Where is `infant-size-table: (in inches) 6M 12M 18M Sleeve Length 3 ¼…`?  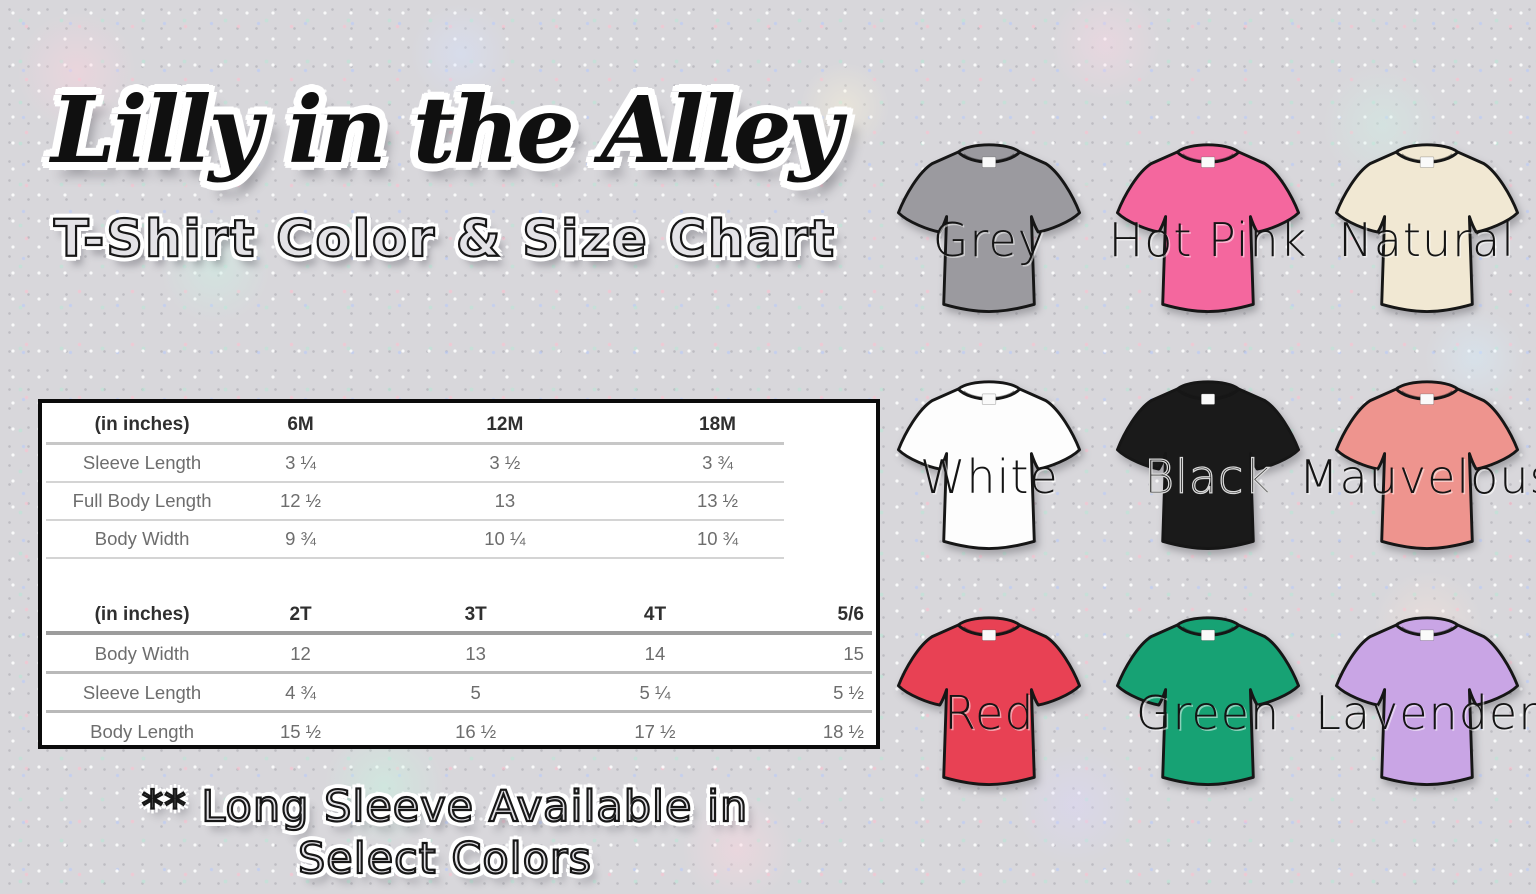 infant-size-table: (in inches) 6M 12M 18M Sleeve Length 3 ¼… is located at coordinates (459, 482).